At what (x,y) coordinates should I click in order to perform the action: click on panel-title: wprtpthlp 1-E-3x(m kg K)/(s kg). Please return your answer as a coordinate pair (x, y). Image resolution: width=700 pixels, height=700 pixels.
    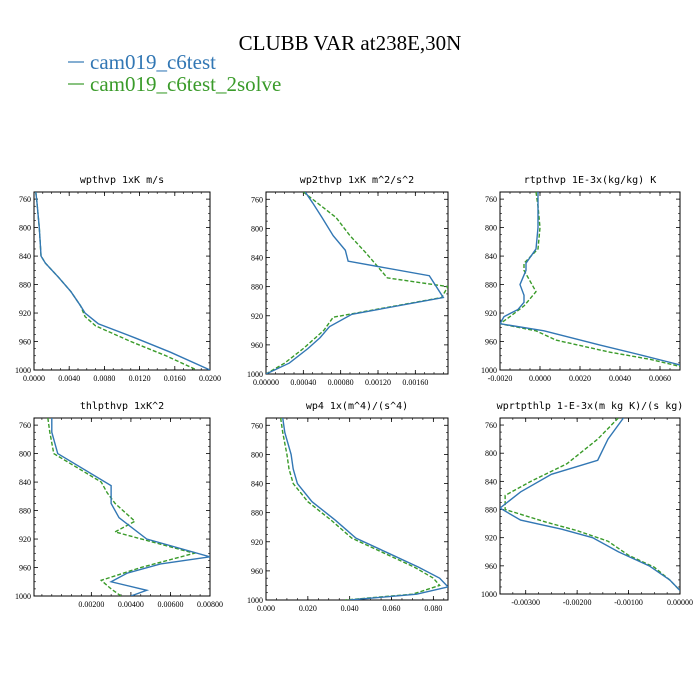
    Looking at the image, I should click on (590, 406).